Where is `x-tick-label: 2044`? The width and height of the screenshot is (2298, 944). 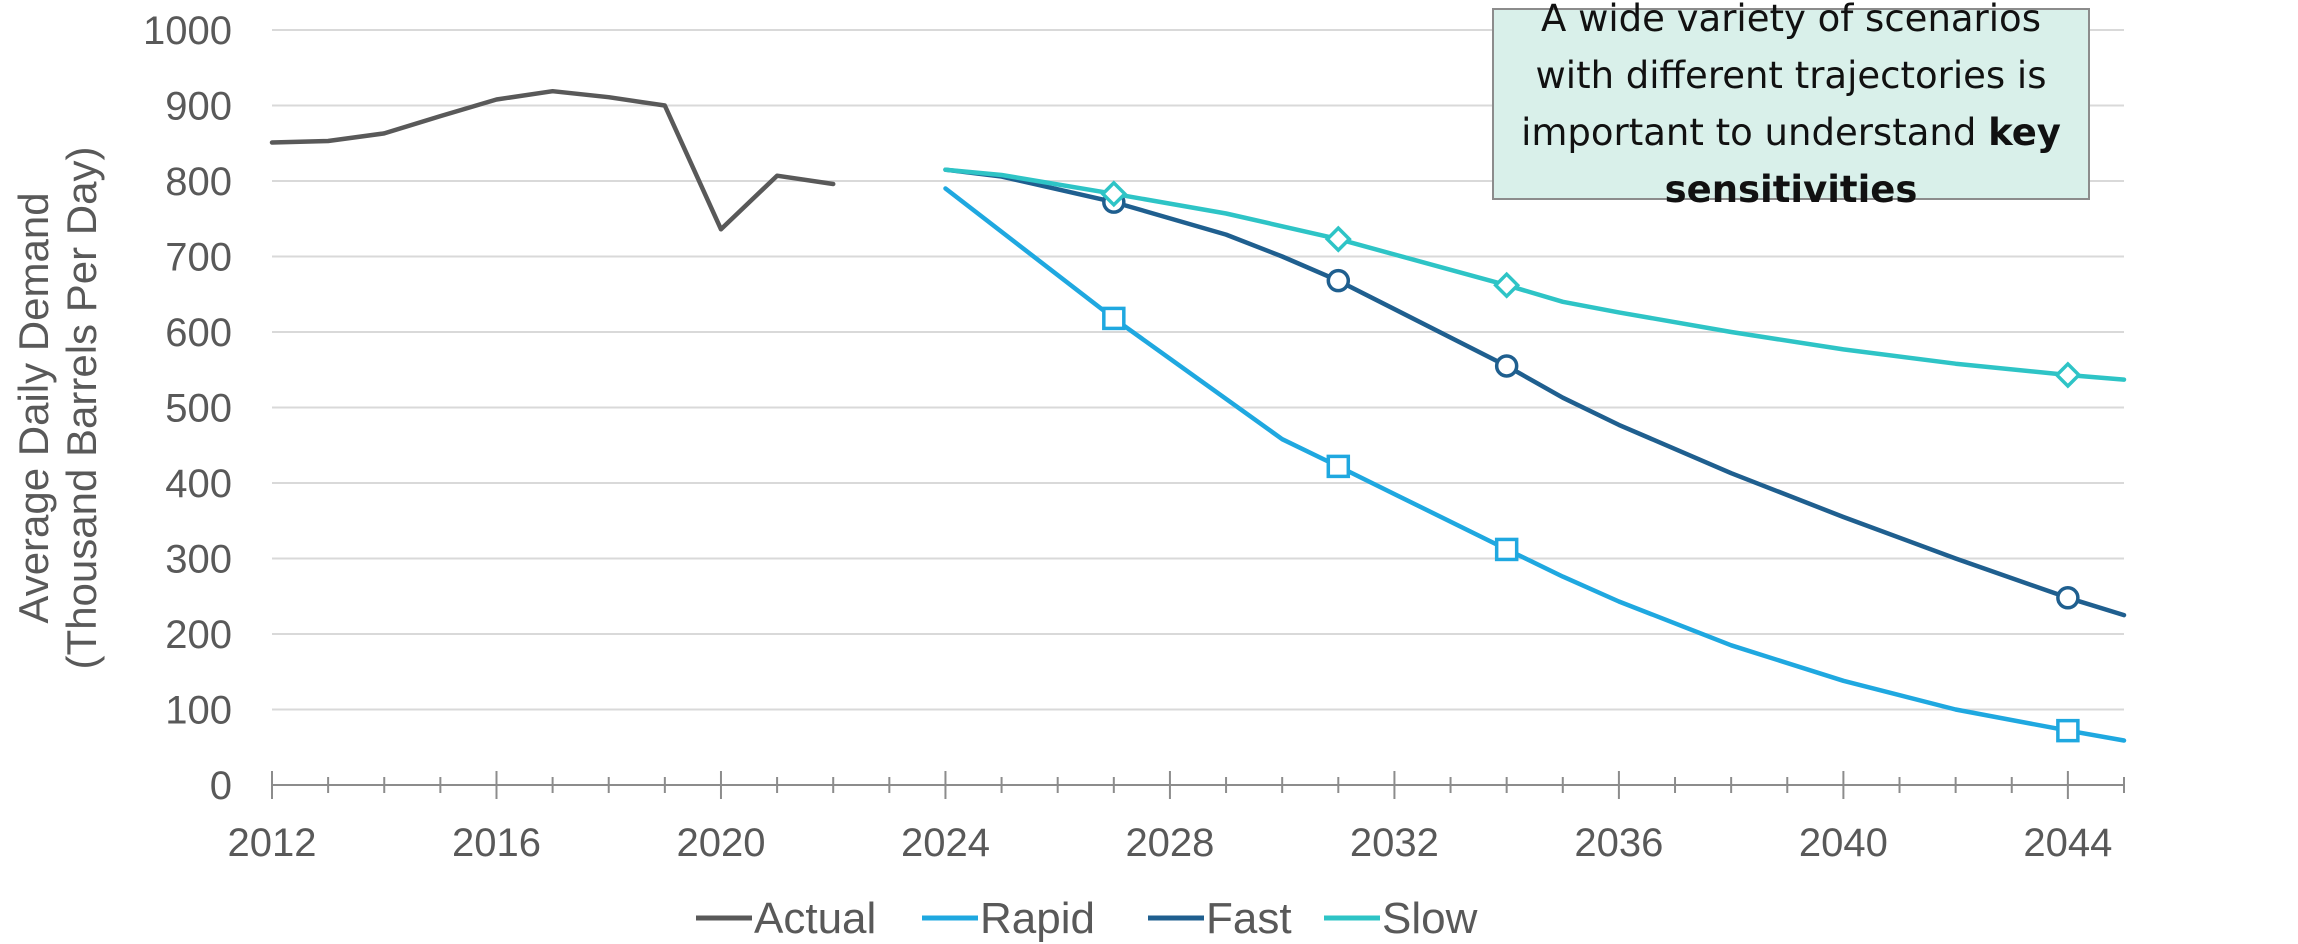 x-tick-label: 2044 is located at coordinates (2067, 843).